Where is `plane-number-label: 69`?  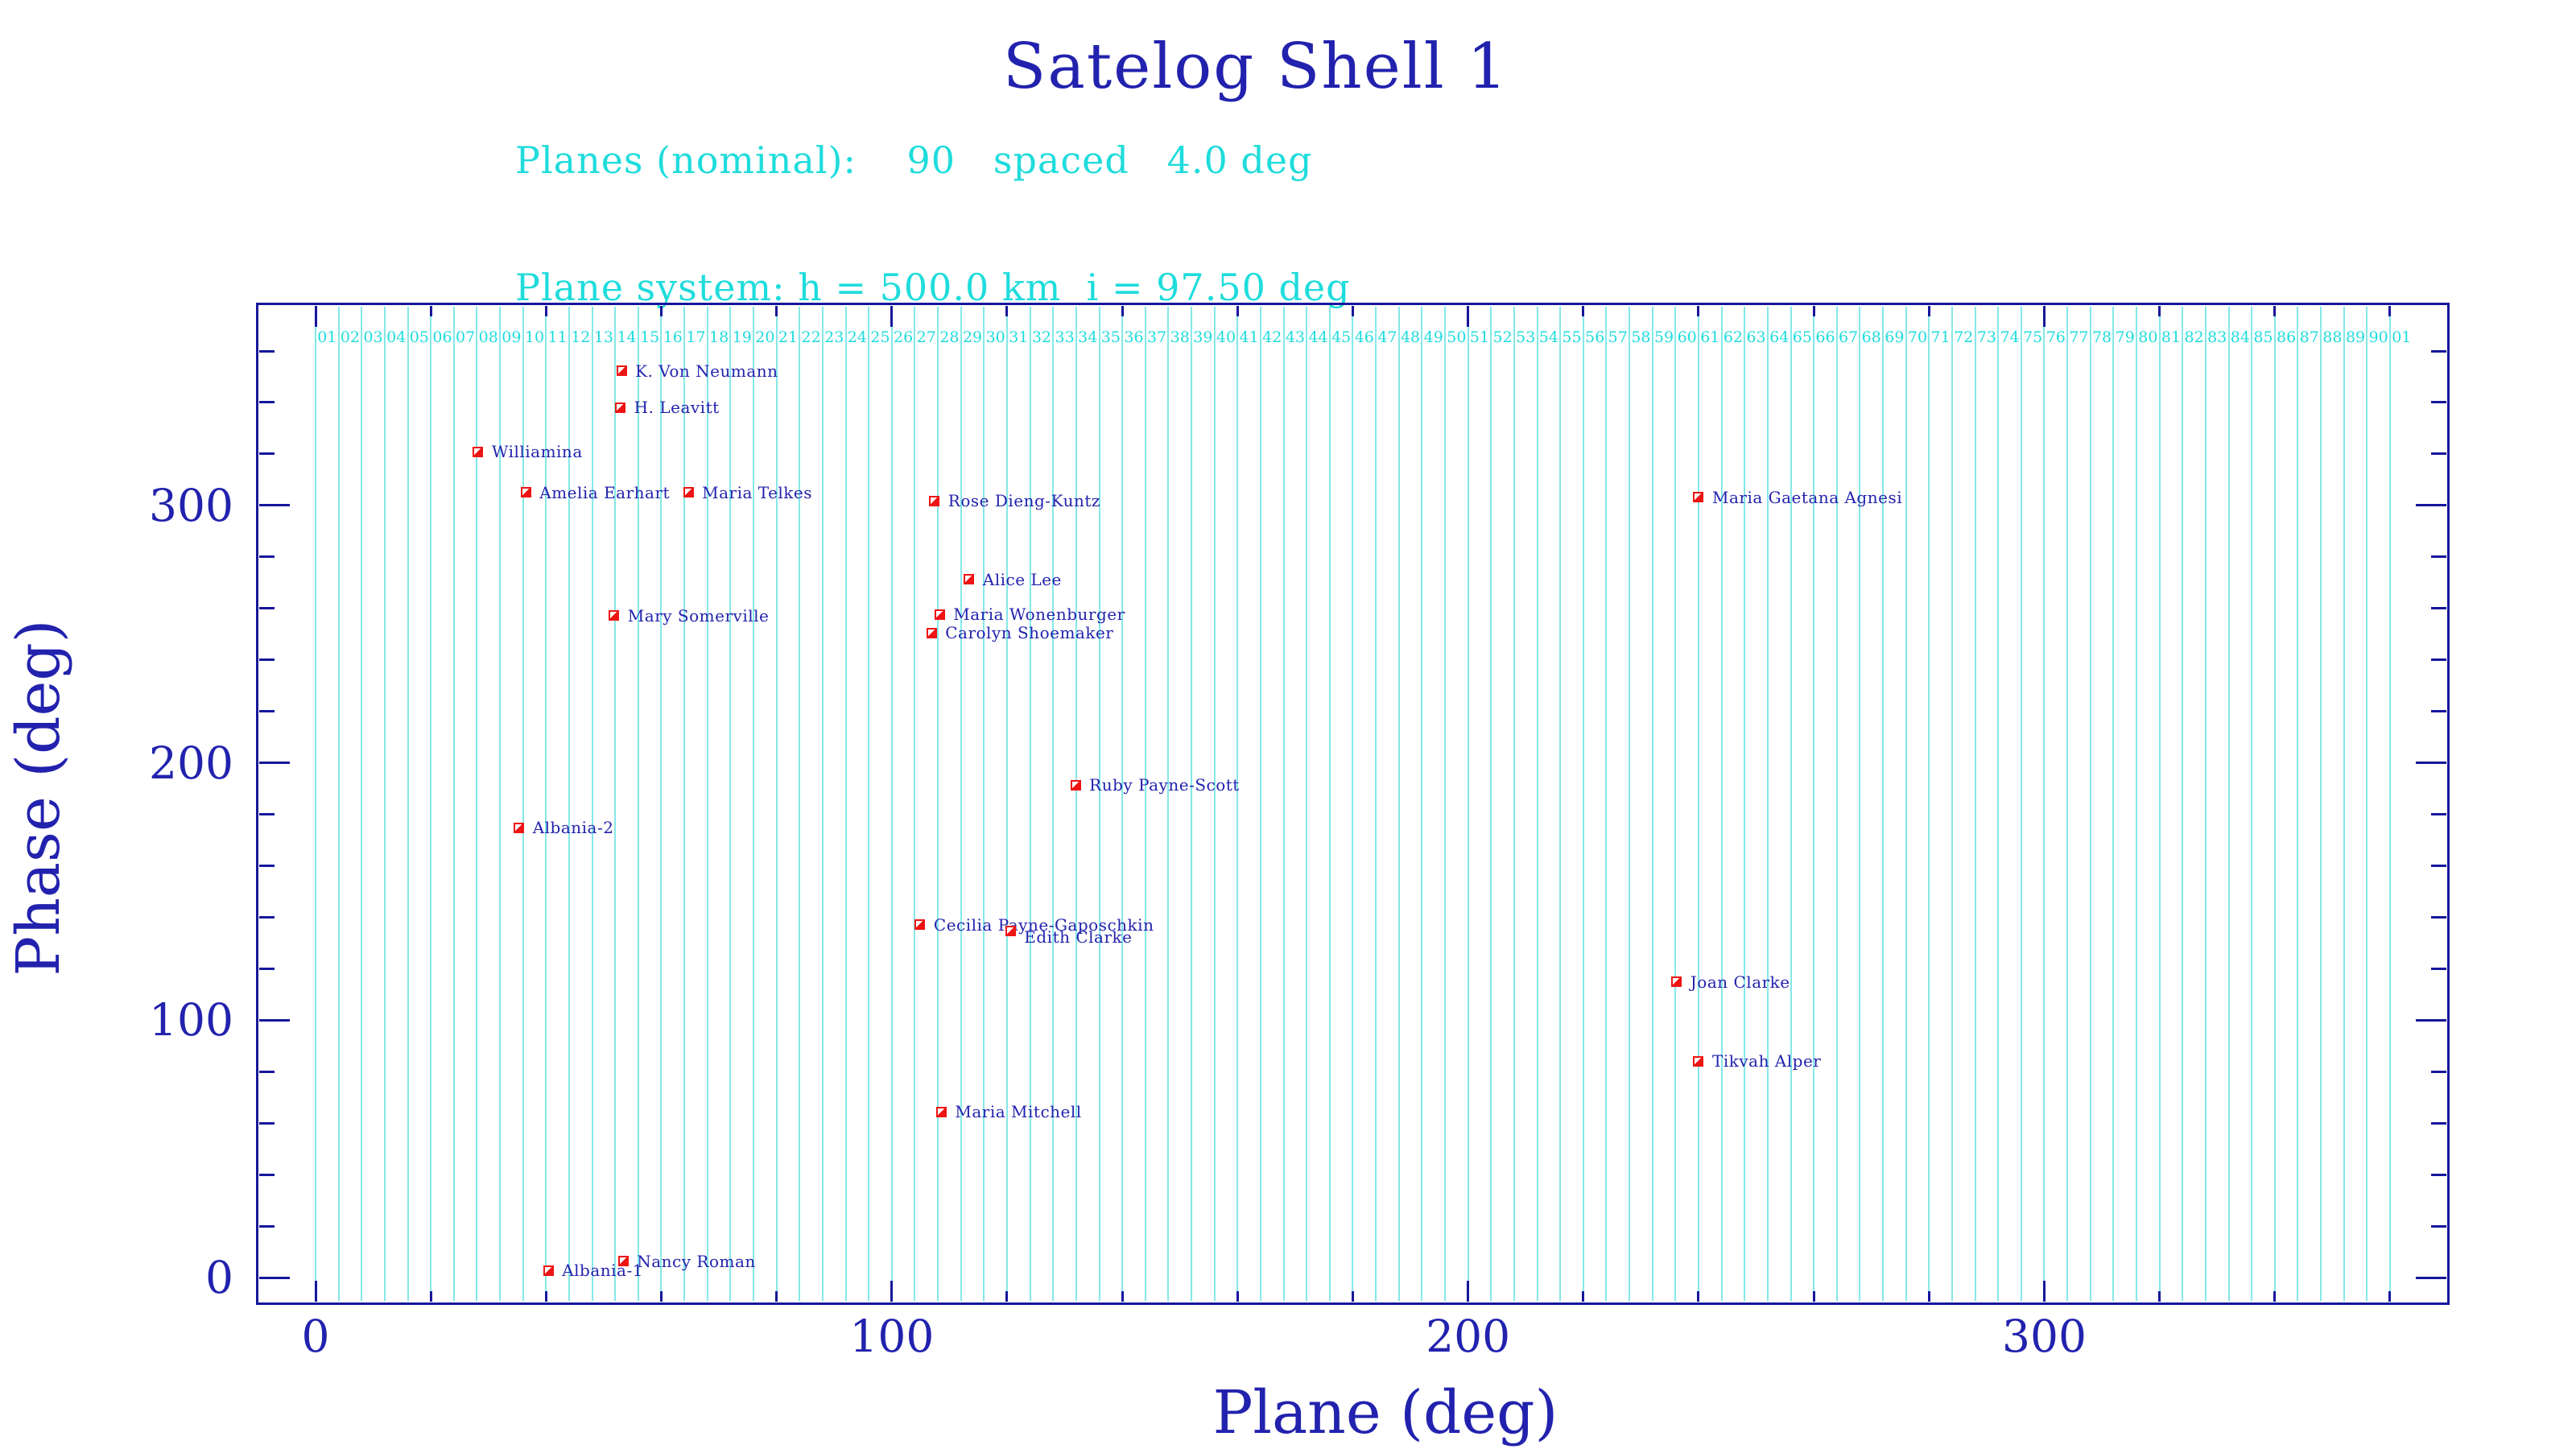 plane-number-label: 69 is located at coordinates (1895, 337).